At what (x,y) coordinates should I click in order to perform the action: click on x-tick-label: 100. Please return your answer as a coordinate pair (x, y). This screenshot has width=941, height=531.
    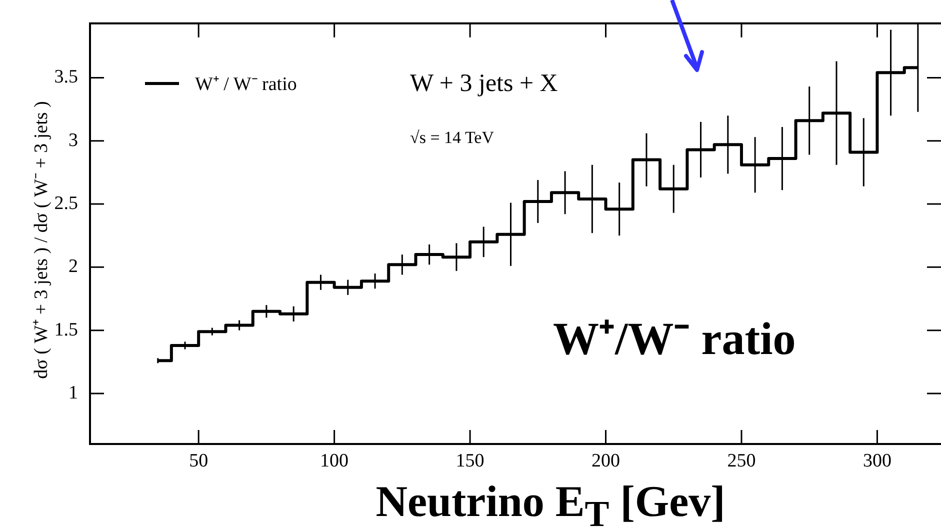
    Looking at the image, I should click on (334, 461).